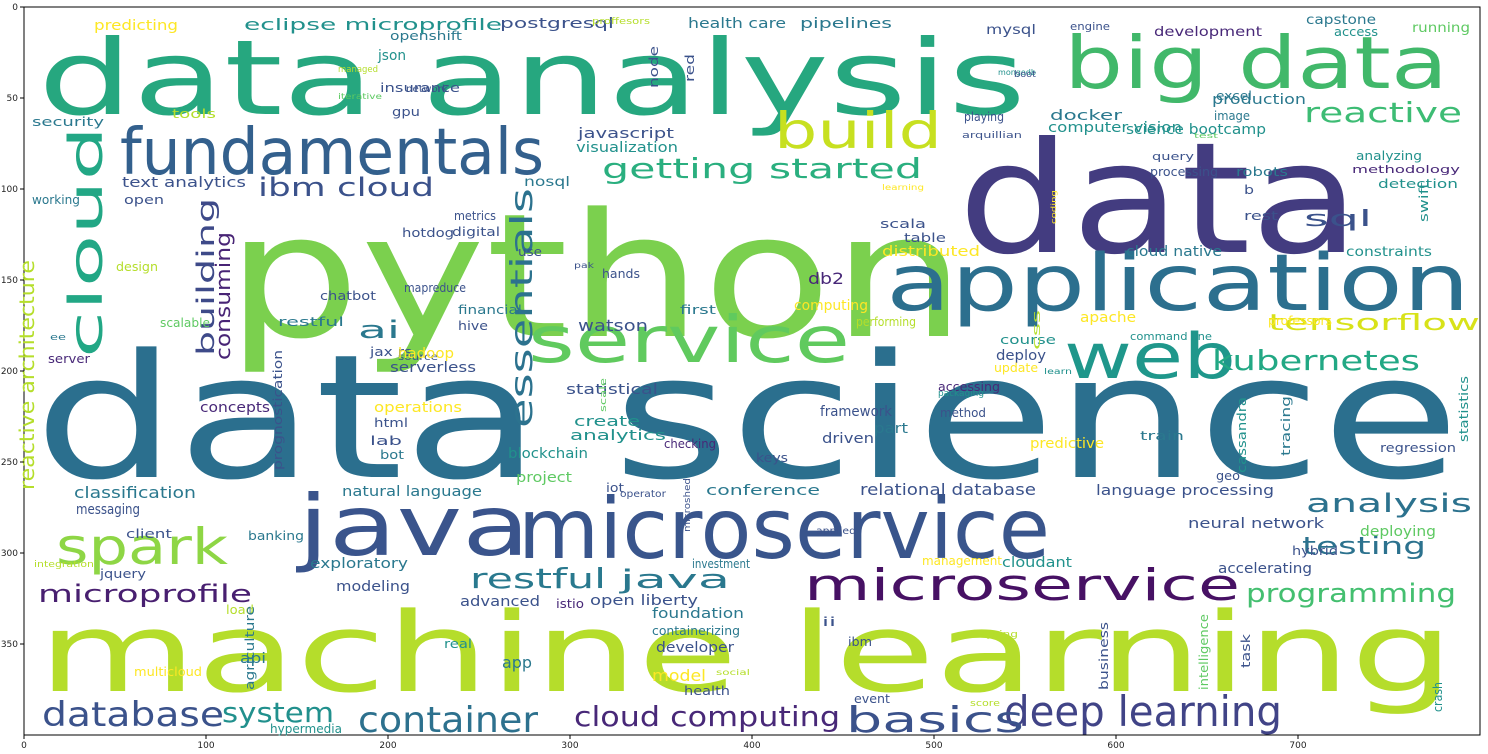 This screenshot has height=754, width=1488. I want to click on word: building, so click(206, 277).